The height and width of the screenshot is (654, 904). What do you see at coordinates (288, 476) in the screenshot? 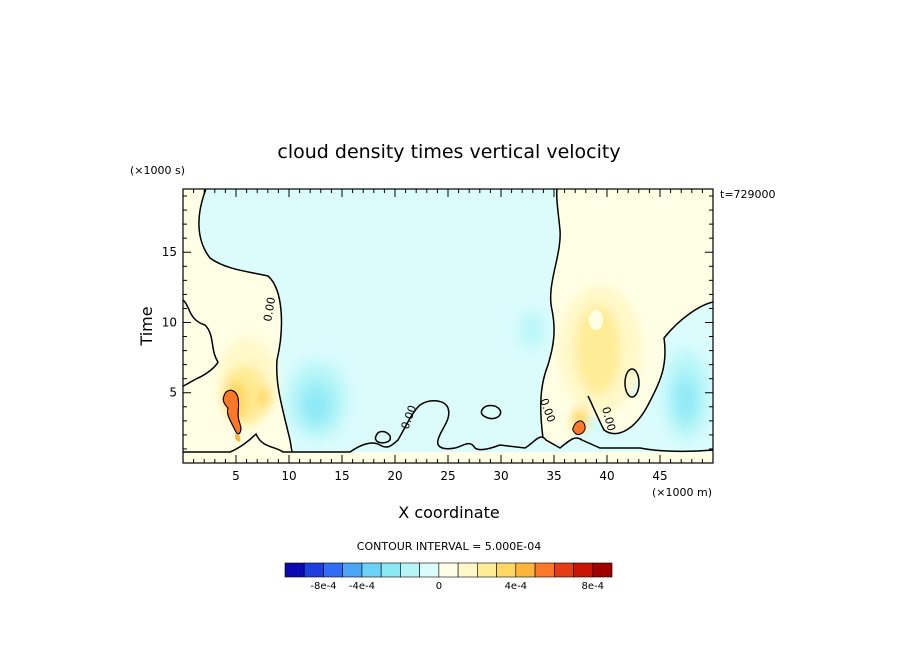
I see `x-tick-label: 10` at bounding box center [288, 476].